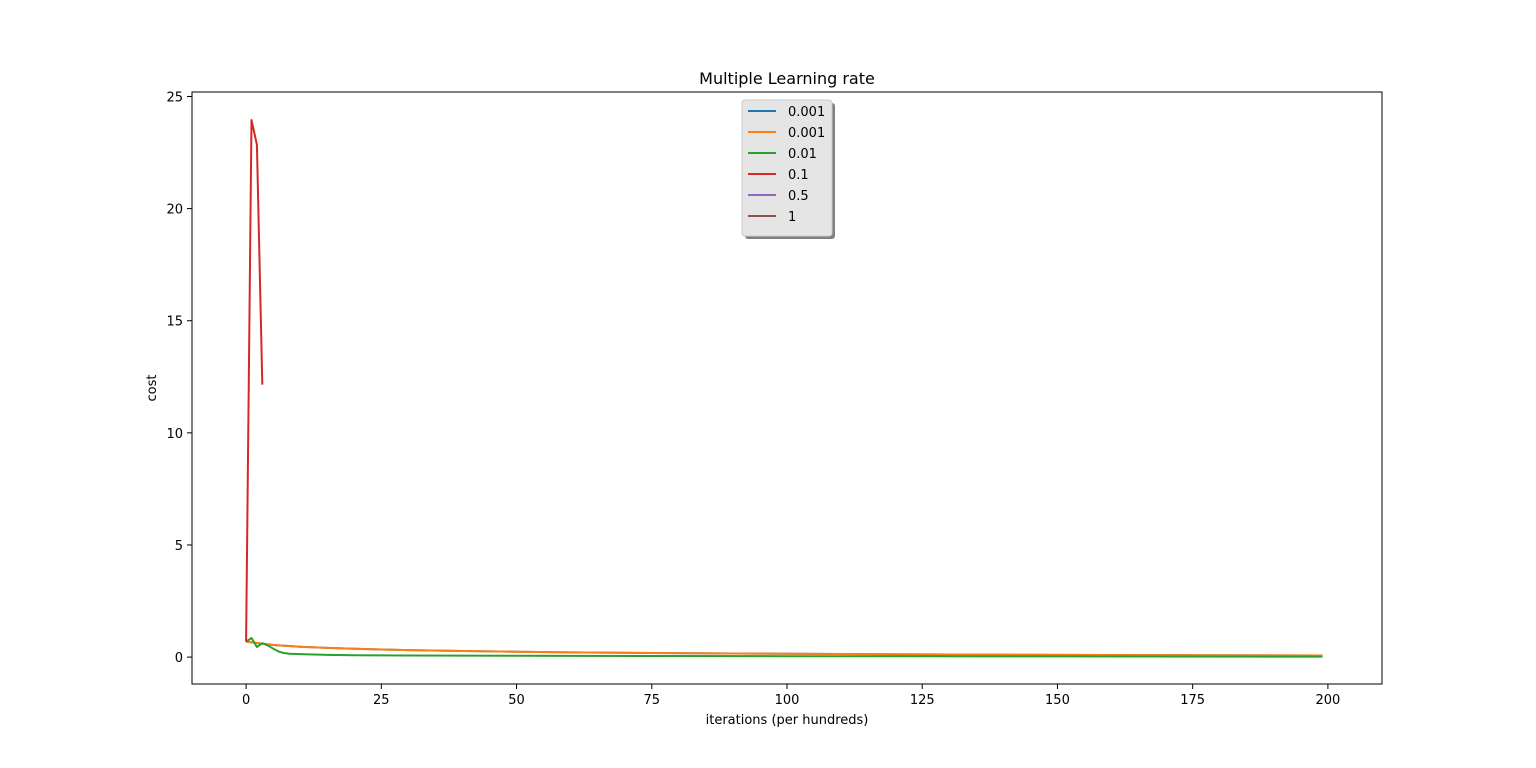 Image resolution: width=1536 pixels, height=768 pixels. Describe the element at coordinates (1057, 700) in the screenshot. I see `x-tick-label: 150` at that location.